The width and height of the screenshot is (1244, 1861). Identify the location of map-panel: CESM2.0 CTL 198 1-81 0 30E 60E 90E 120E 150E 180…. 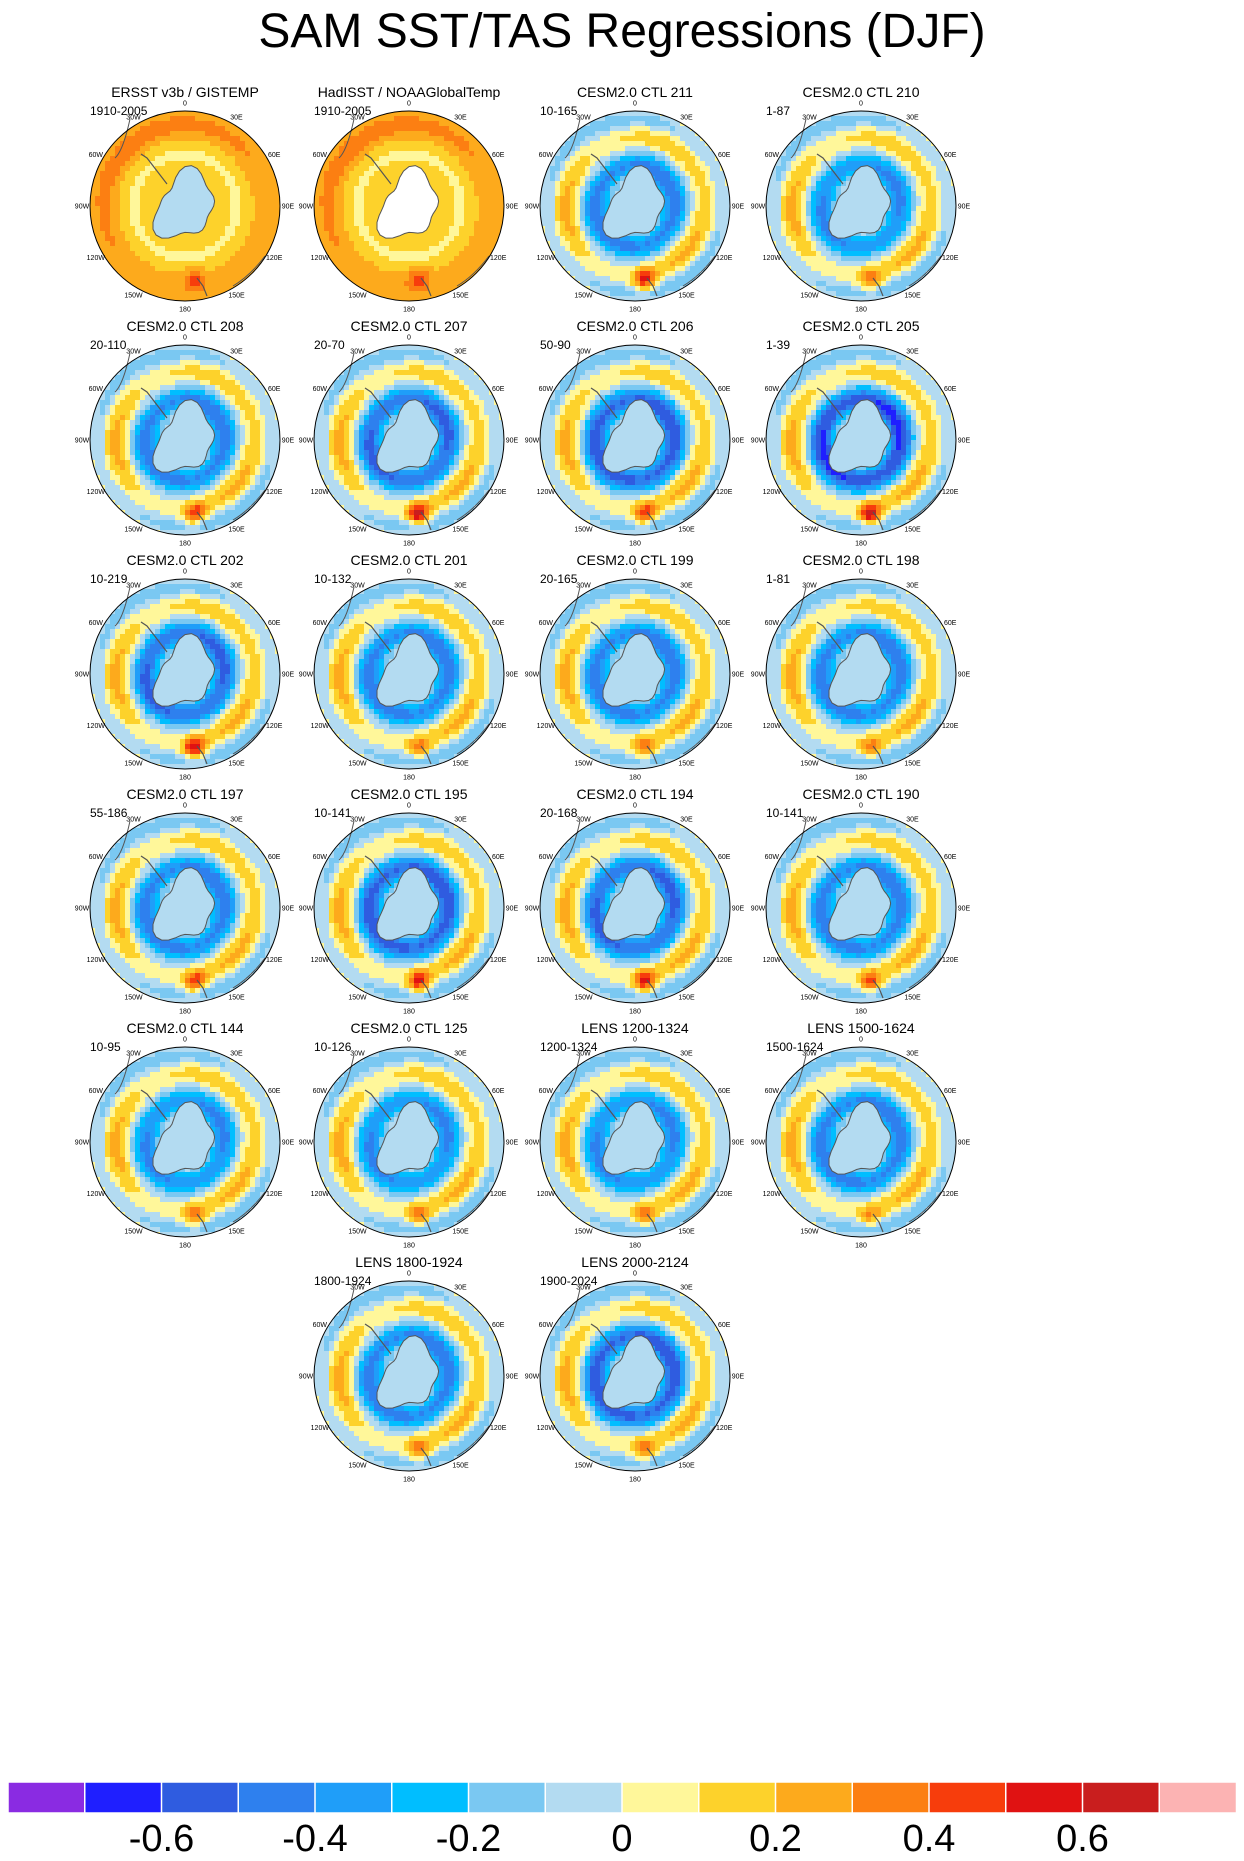
(893, 689).